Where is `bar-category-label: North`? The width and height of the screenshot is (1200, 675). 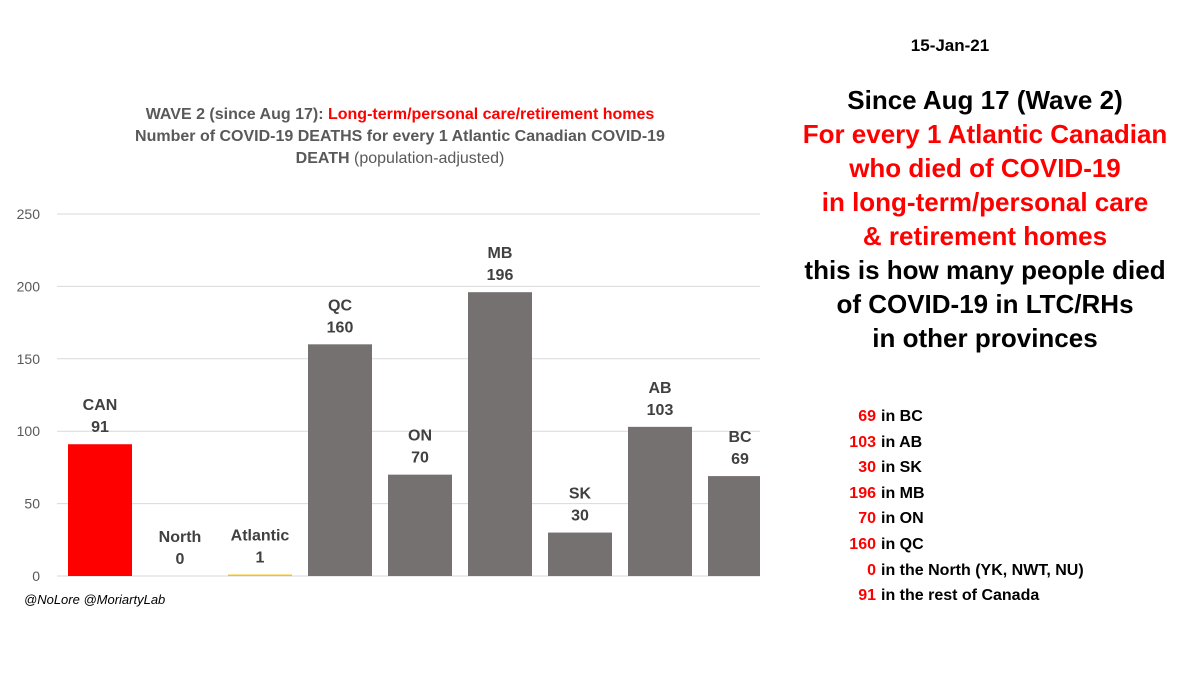
bar-category-label: North is located at coordinates (180, 537).